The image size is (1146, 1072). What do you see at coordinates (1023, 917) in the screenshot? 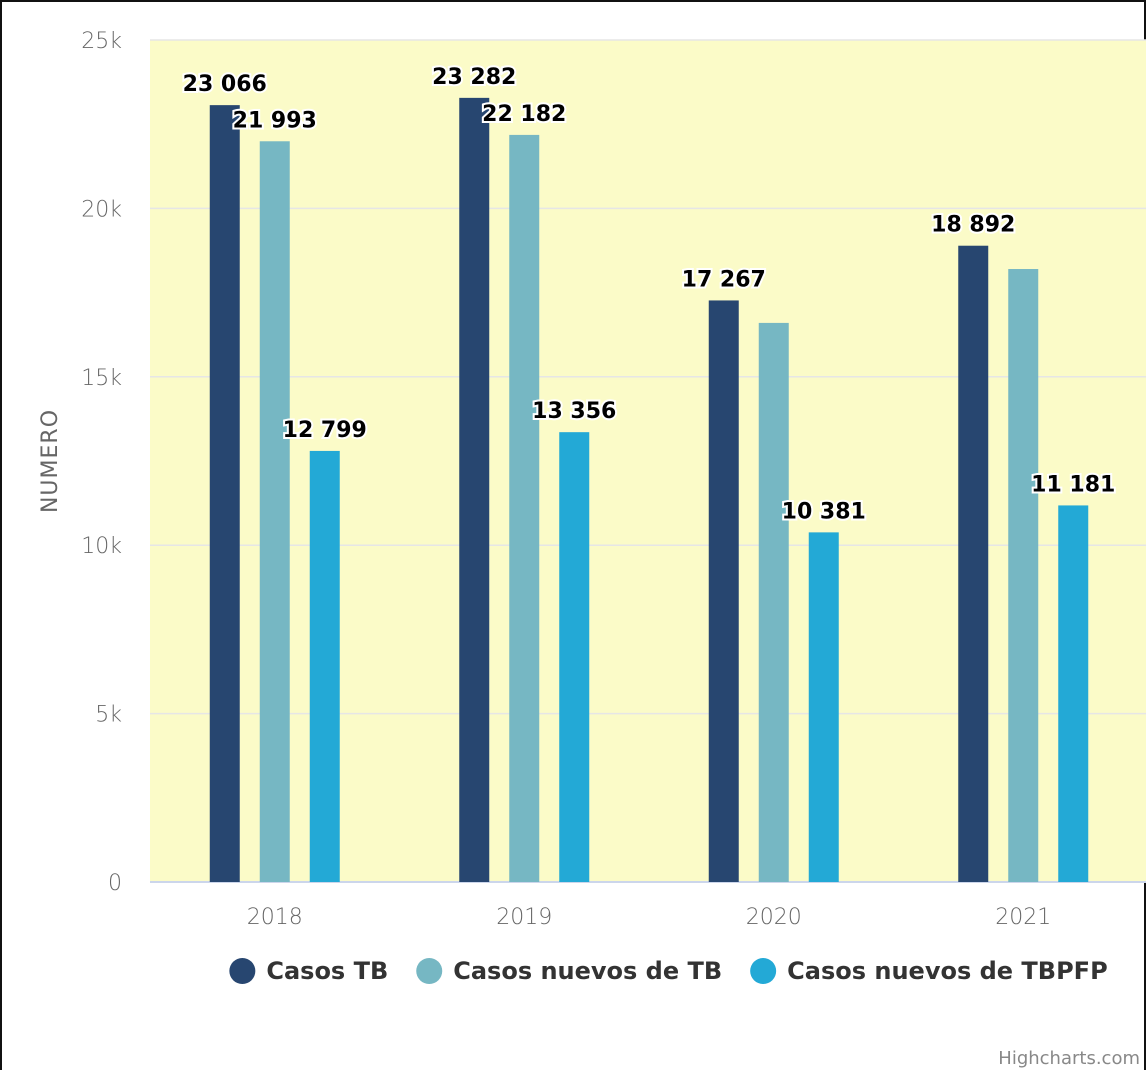
I see `x-tick-label: 2021` at bounding box center [1023, 917].